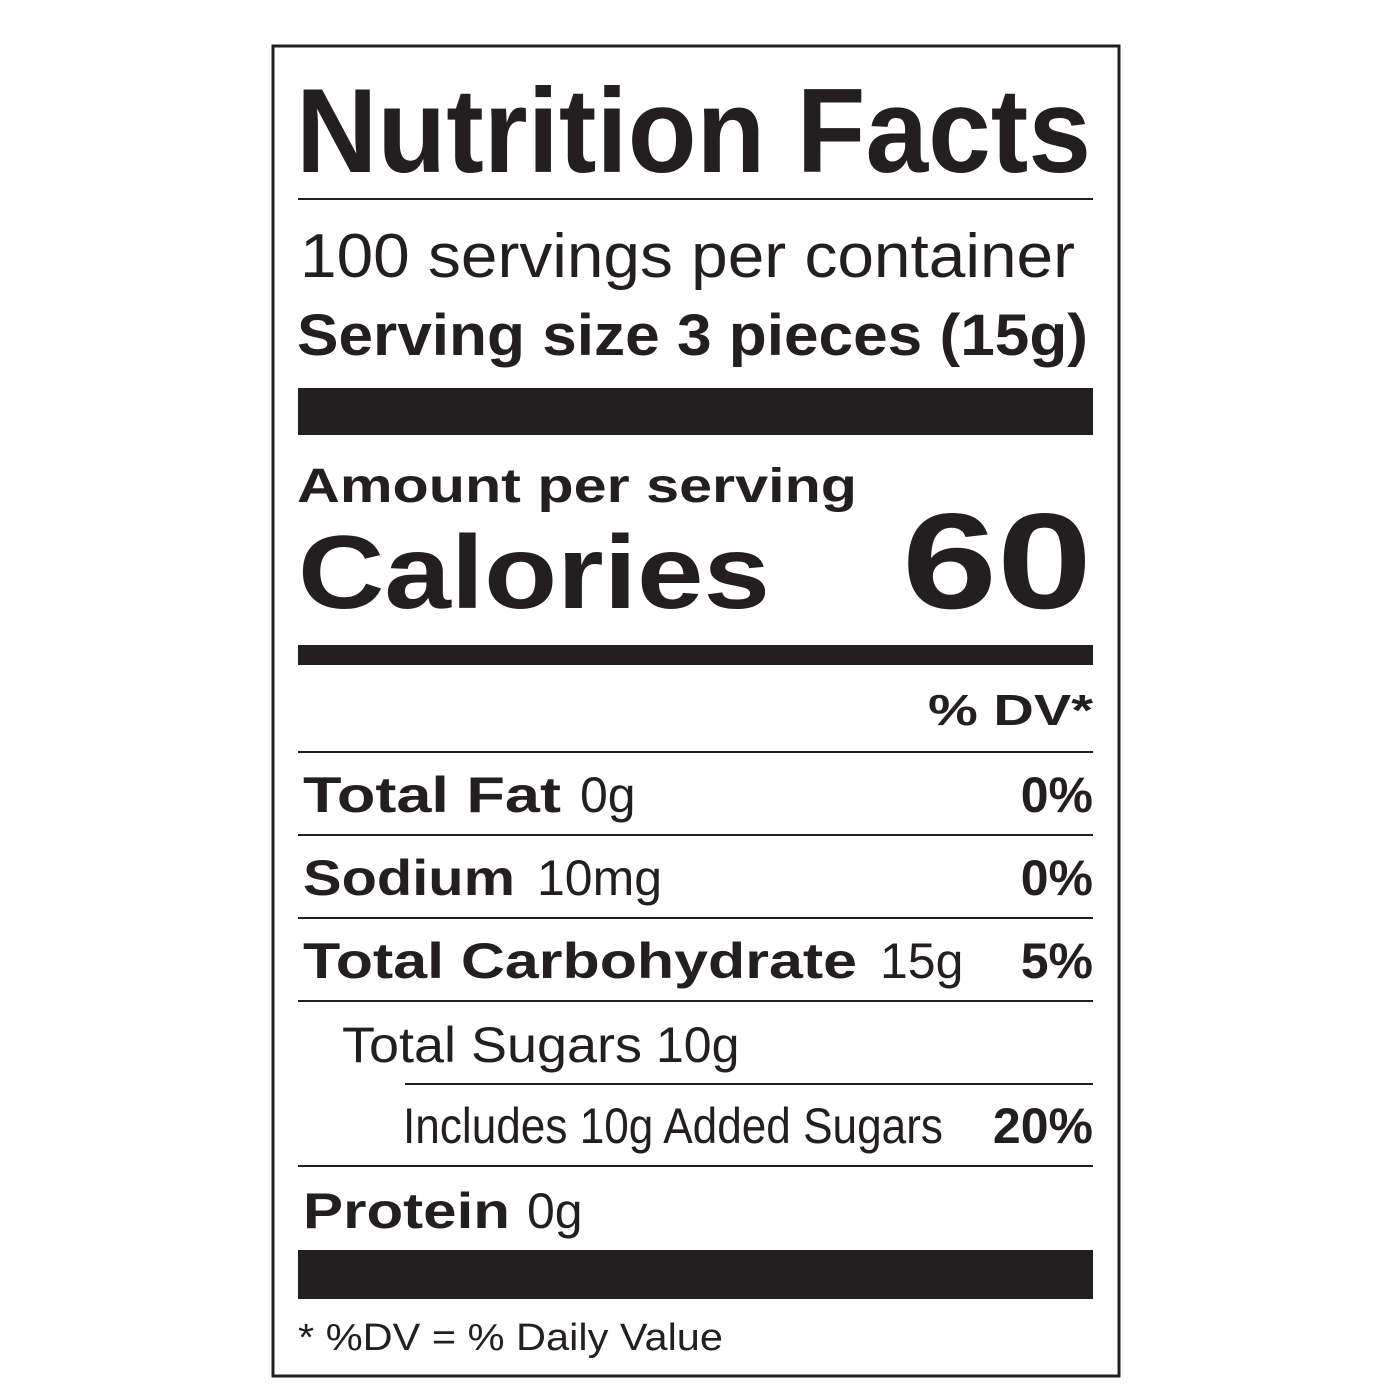  What do you see at coordinates (406, 1211) in the screenshot?
I see `nutrient-name: Protein` at bounding box center [406, 1211].